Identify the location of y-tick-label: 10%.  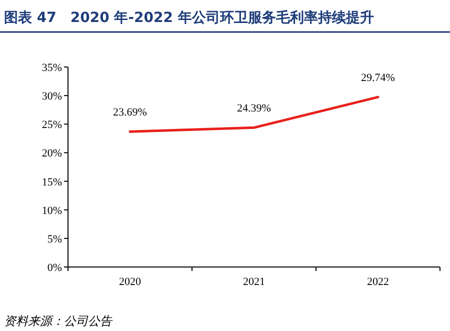
(52, 210).